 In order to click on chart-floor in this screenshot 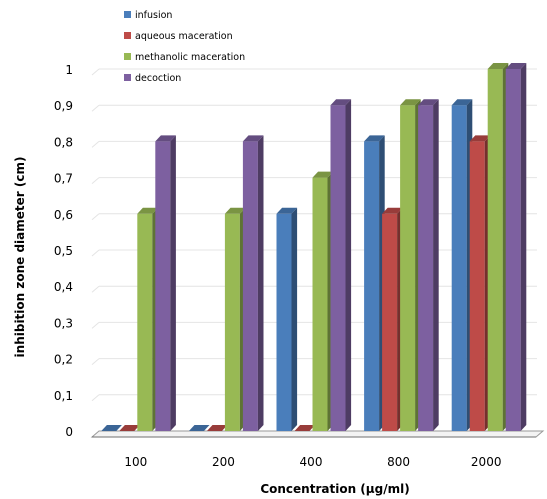, I will do `click(317, 434)`.